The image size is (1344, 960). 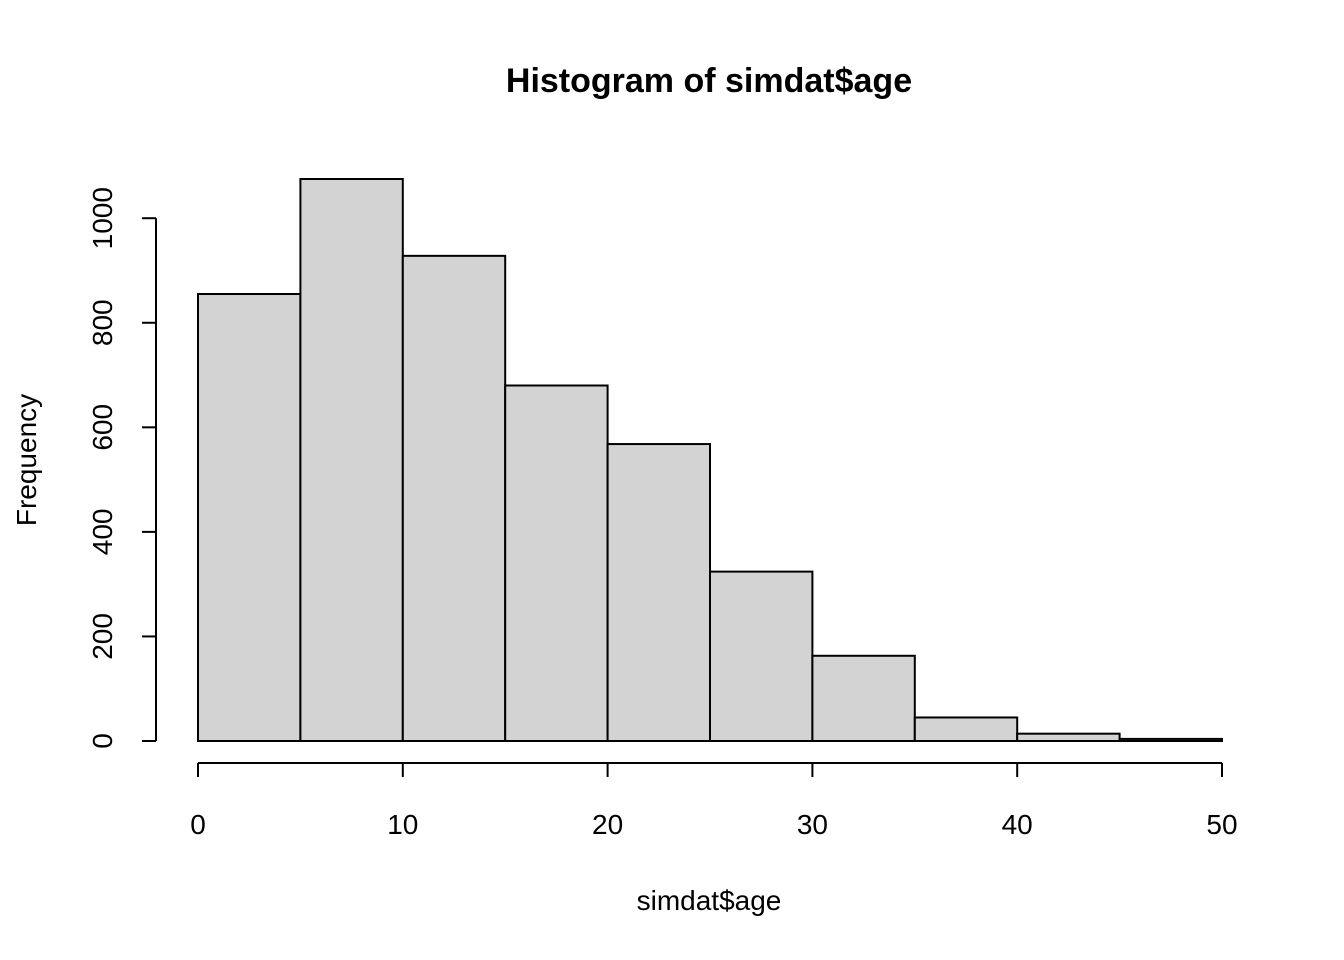 What do you see at coordinates (102, 636) in the screenshot?
I see `y-tick-label-1: 200` at bounding box center [102, 636].